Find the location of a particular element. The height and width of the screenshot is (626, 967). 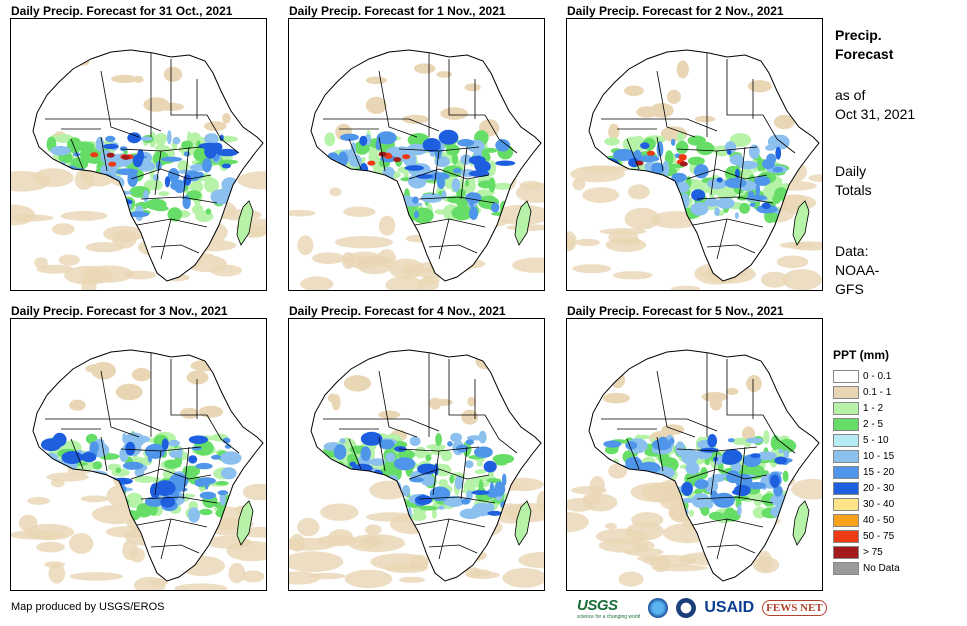

legend-item: 20 - 30 is located at coordinates (893, 488).